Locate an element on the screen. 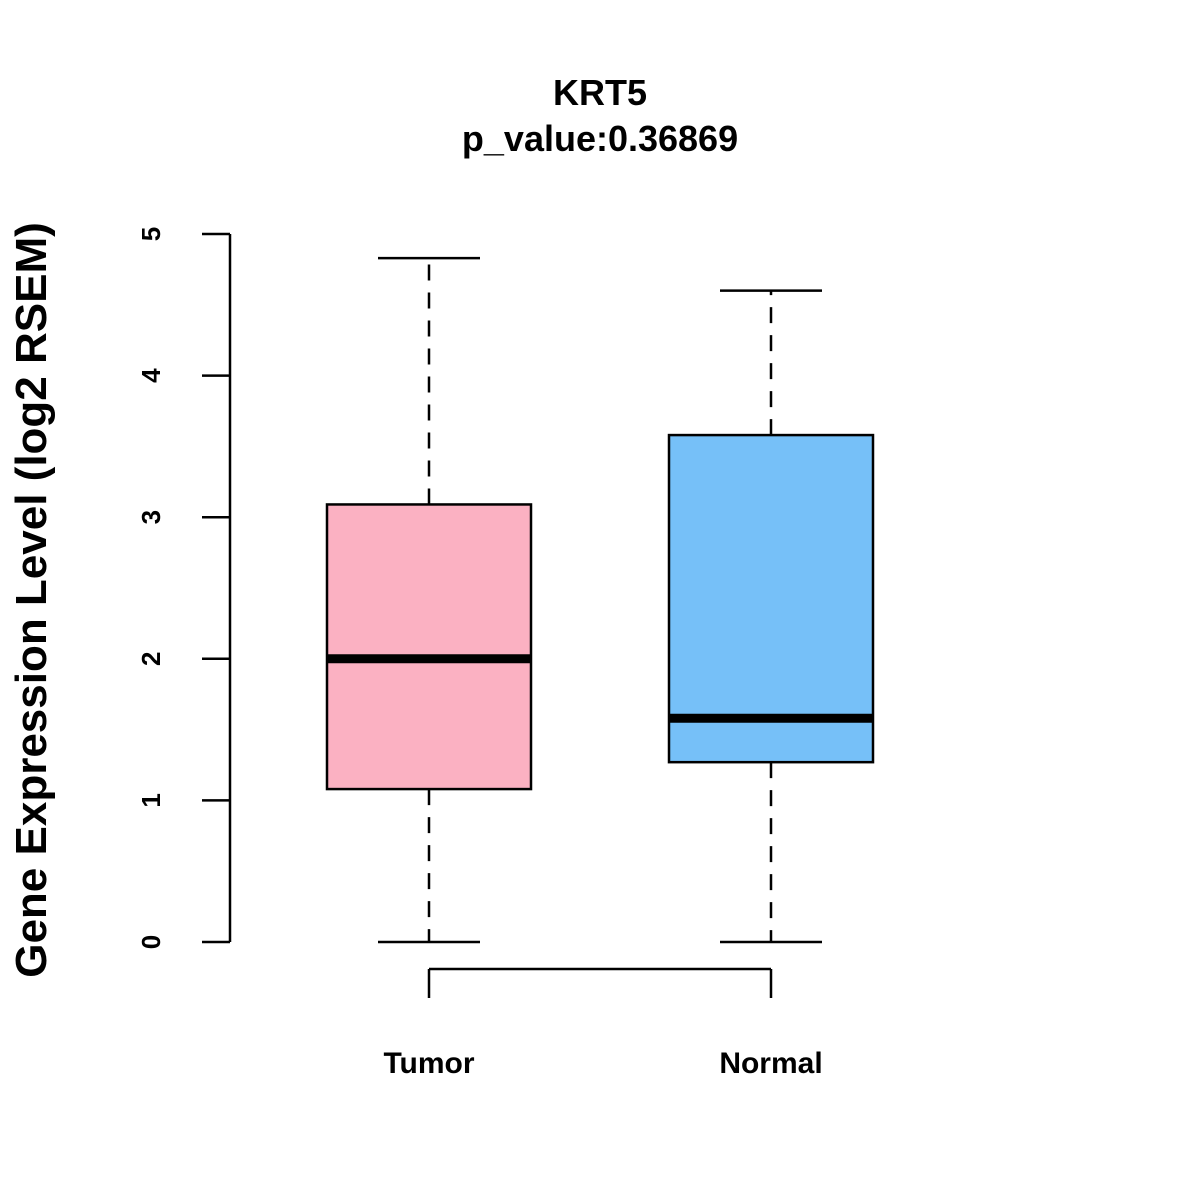 This screenshot has height=1200, width=1200. y-tick-label: 2 is located at coordinates (151, 659).